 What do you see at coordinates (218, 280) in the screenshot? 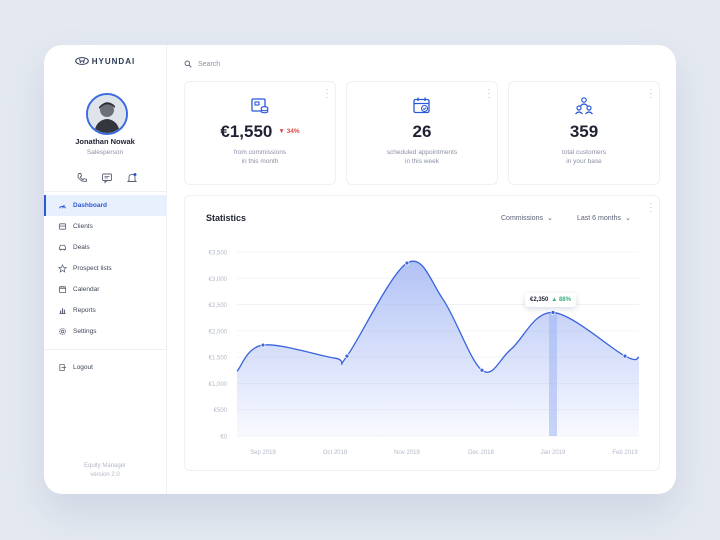
I see `y-tick-label: €3,000` at bounding box center [218, 280].